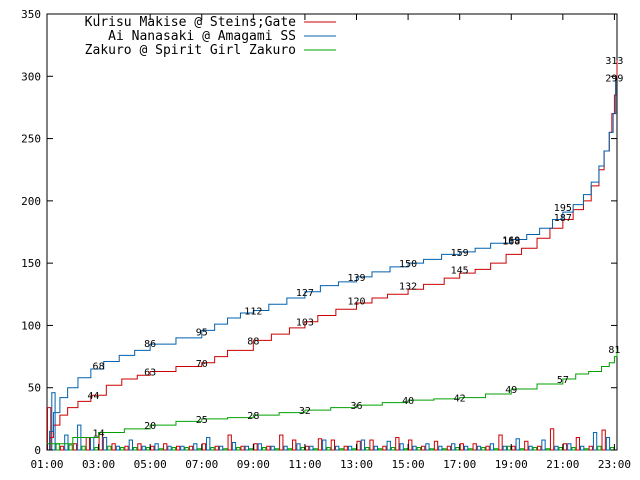 Image resolution: width=640 pixels, height=480 pixels. What do you see at coordinates (31, 263) in the screenshot?
I see `y-tick-label: 150` at bounding box center [31, 263].